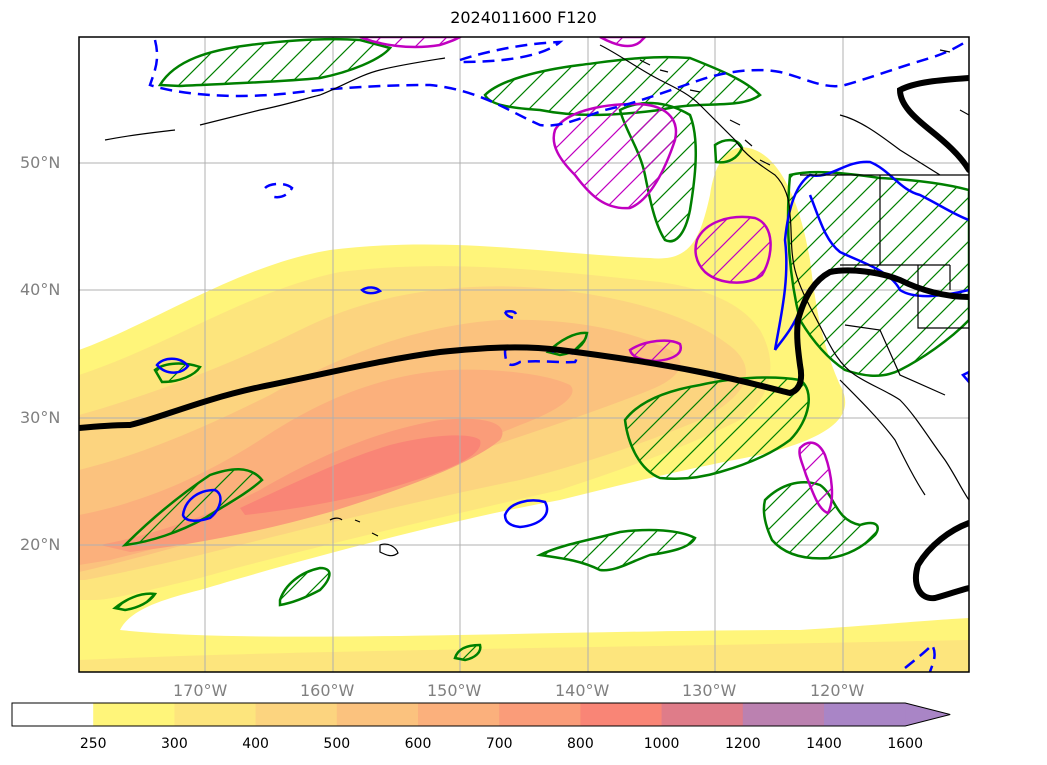 The image size is (1047, 765). I want to click on blue-contour-small1, so click(172, 365).